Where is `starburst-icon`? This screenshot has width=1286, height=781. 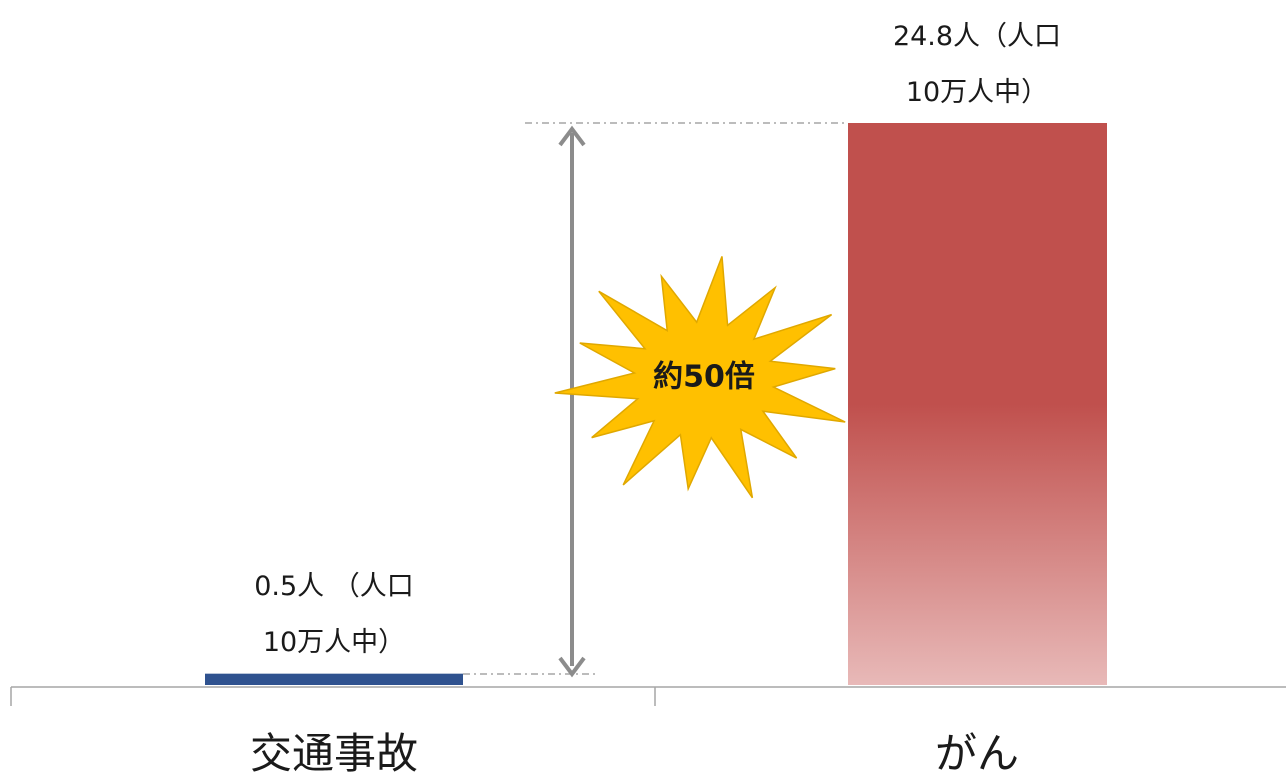
starburst-icon is located at coordinates (700, 377).